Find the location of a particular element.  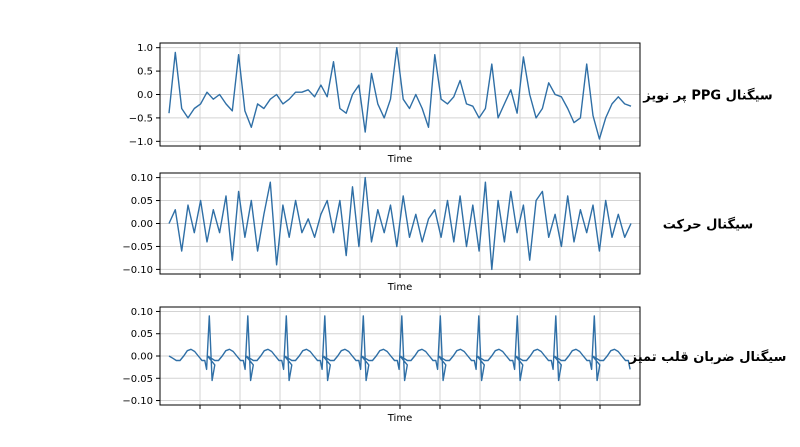

panel-side-label: سیگنال حرکت is located at coordinates (708, 225).